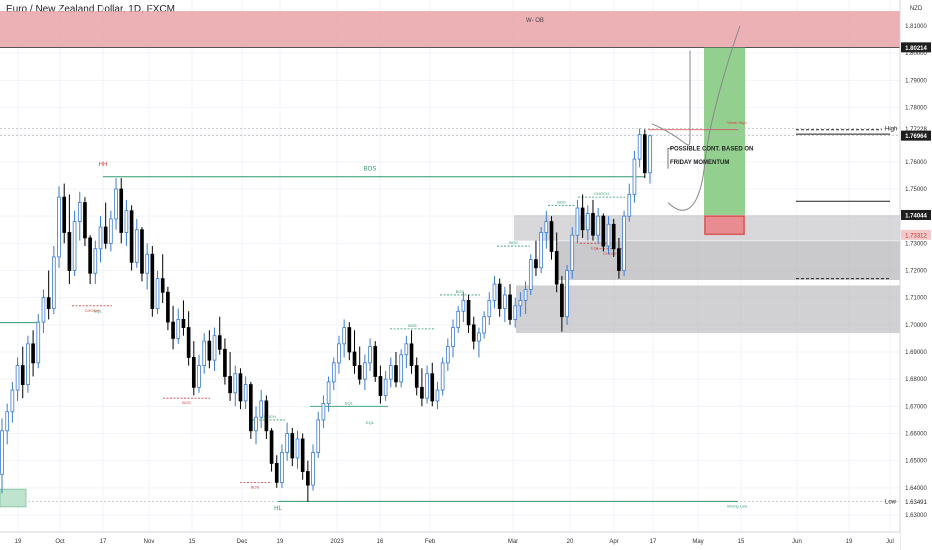  Describe the element at coordinates (797, 542) in the screenshot. I see `x-tick-label: Jun` at that location.